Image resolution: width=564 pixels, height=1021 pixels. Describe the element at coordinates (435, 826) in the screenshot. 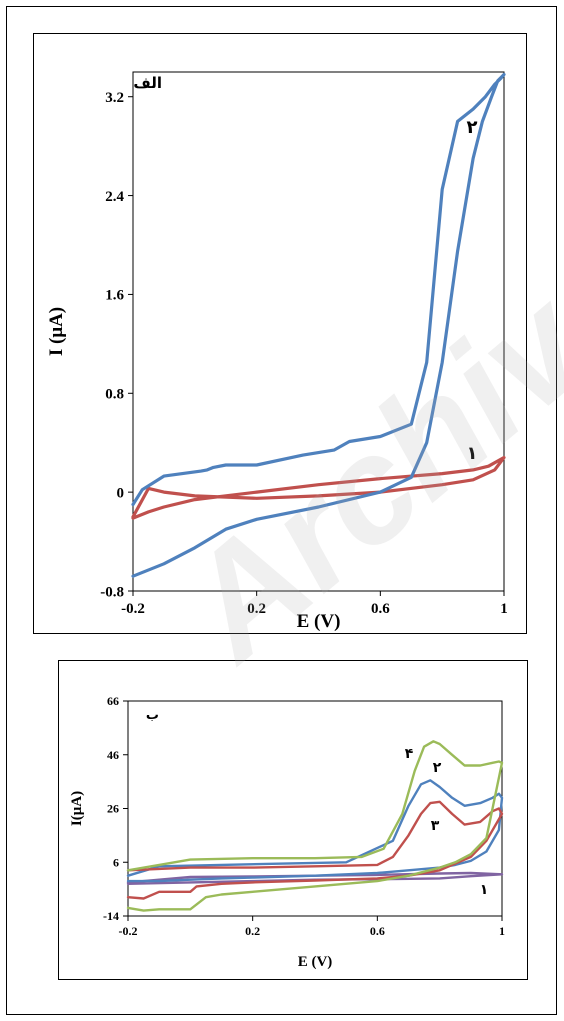

I see `curve-label-3: ۳` at that location.